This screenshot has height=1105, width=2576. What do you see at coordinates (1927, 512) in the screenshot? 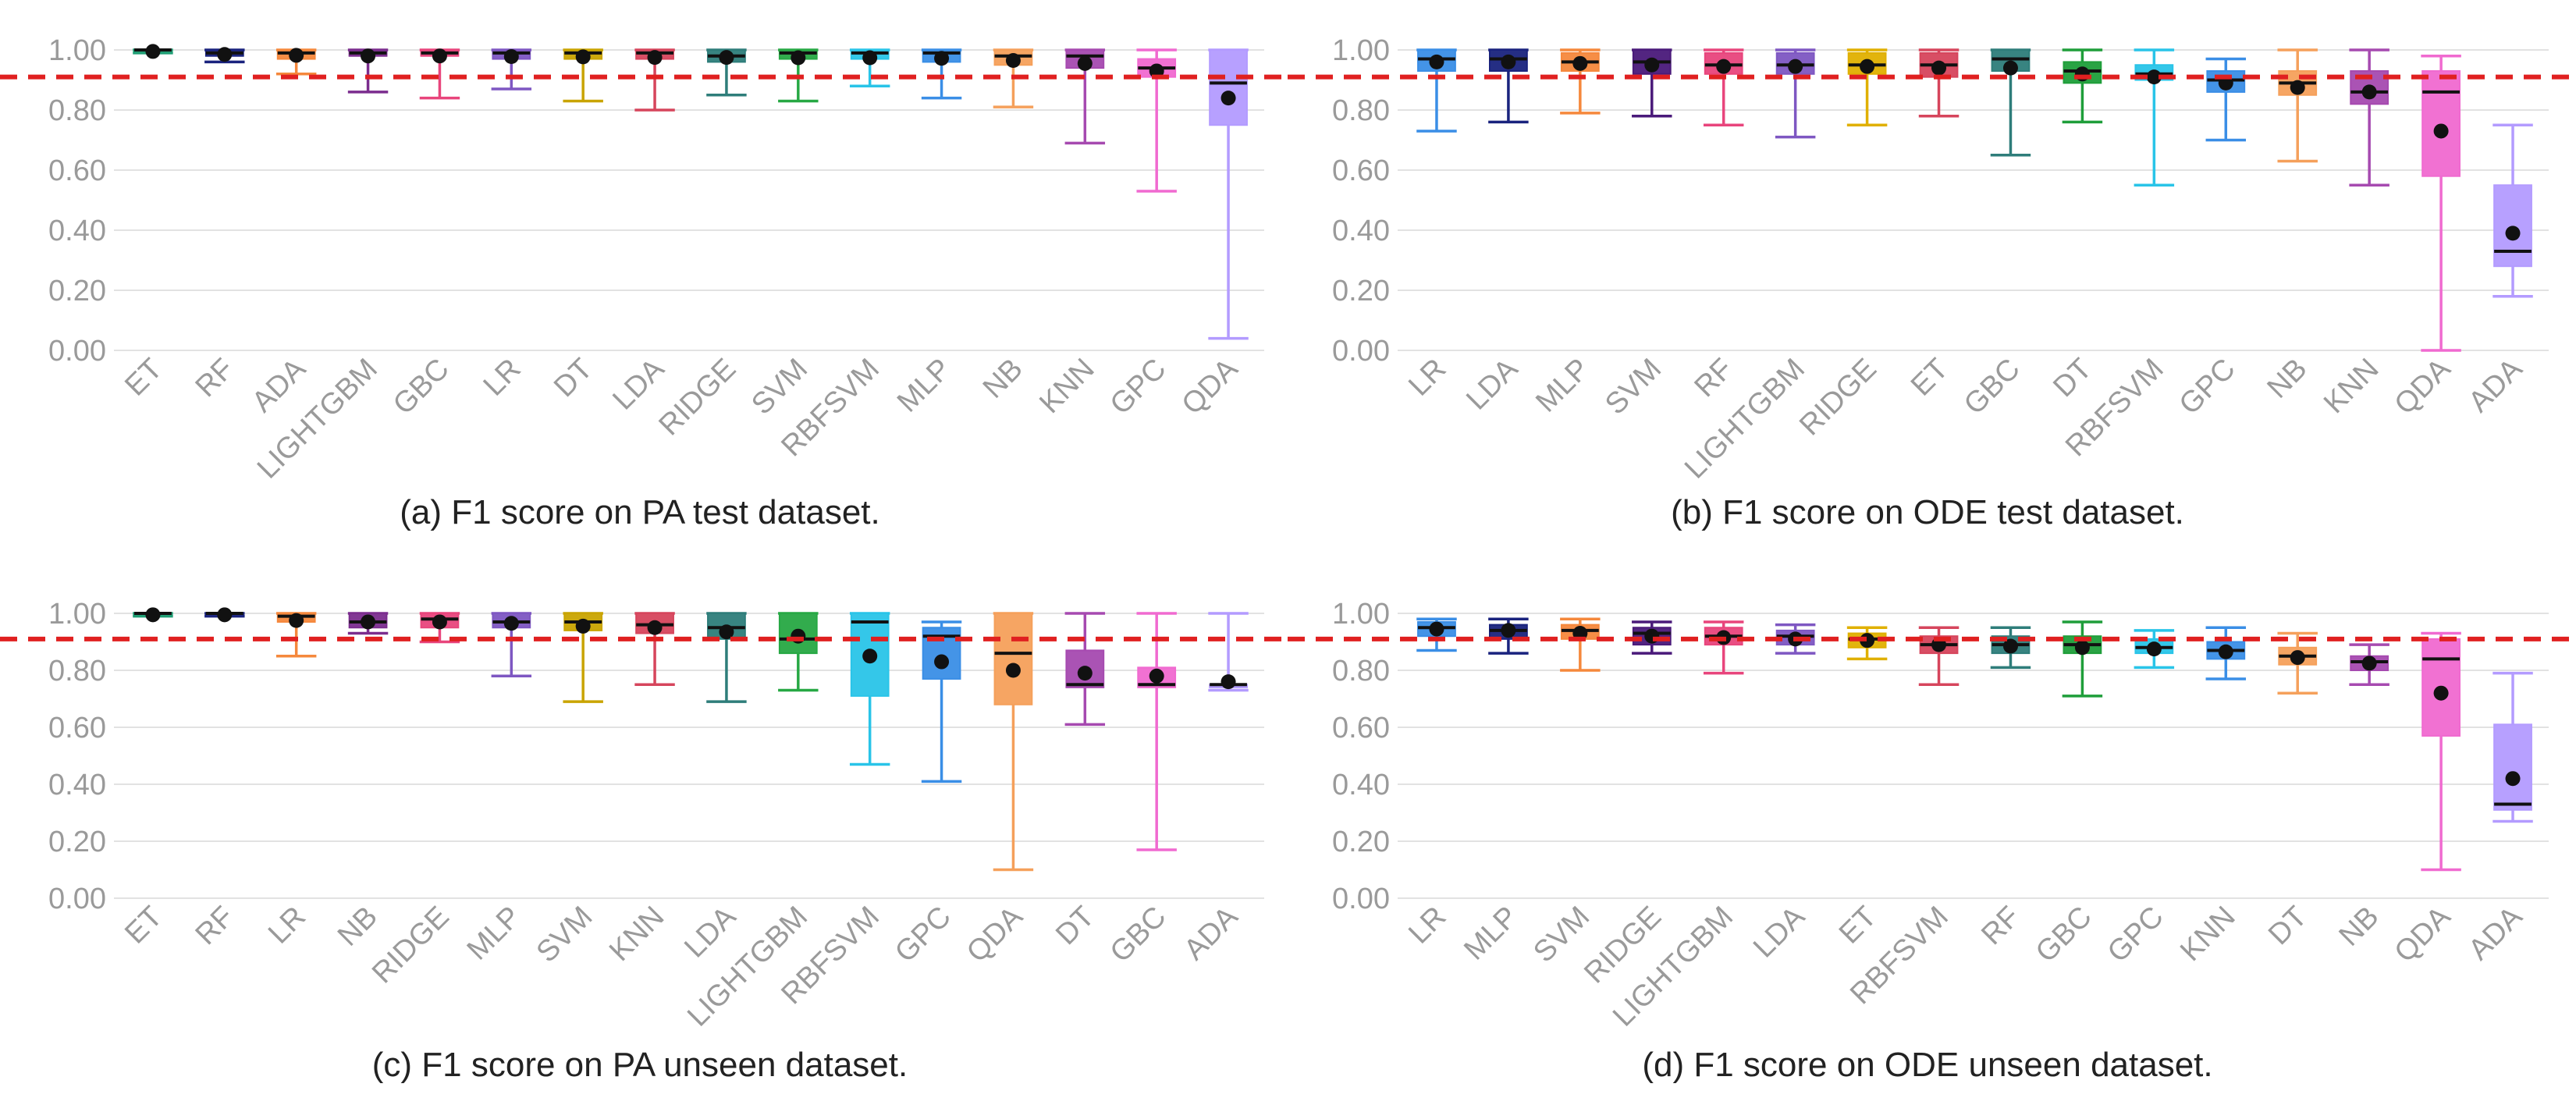
I see `caption-b: (b) F1 score on ODE test dataset.` at bounding box center [1927, 512].